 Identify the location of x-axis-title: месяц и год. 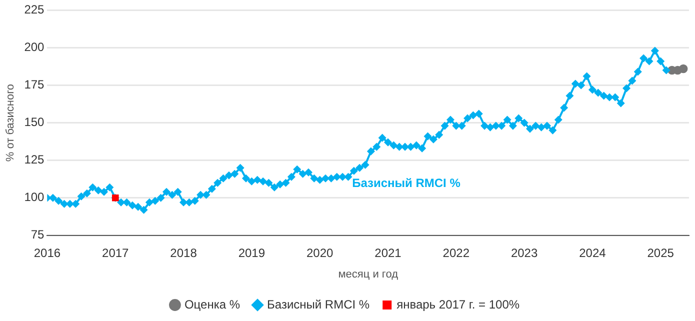
(368, 274).